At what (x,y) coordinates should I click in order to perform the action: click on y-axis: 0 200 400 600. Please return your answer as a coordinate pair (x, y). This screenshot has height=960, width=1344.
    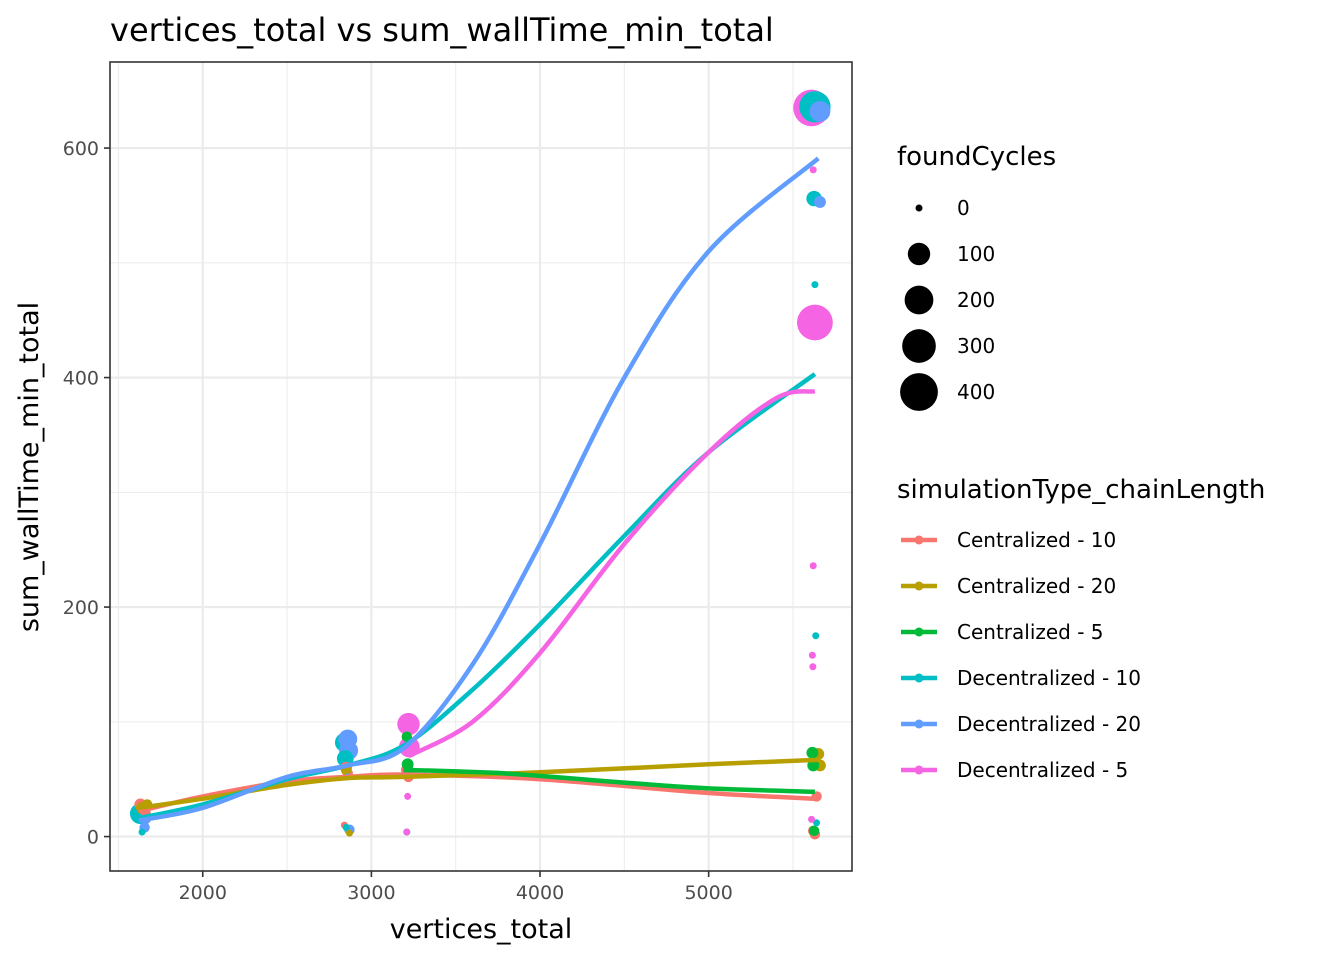
    Looking at the image, I should click on (86, 493).